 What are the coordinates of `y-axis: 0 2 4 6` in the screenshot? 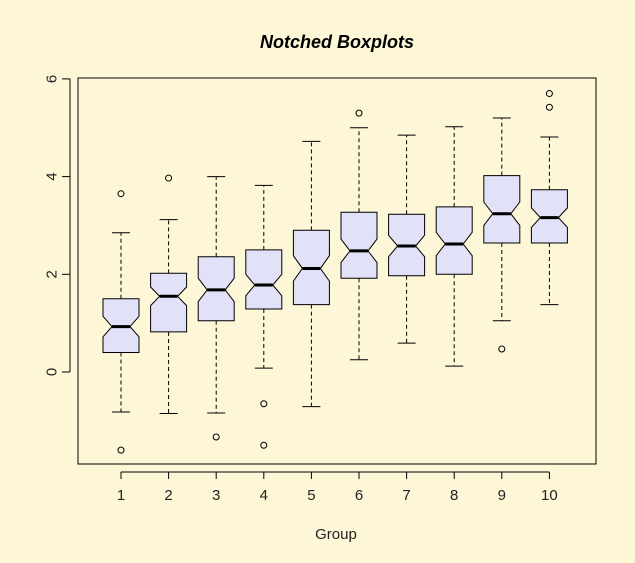 It's located at (57, 225).